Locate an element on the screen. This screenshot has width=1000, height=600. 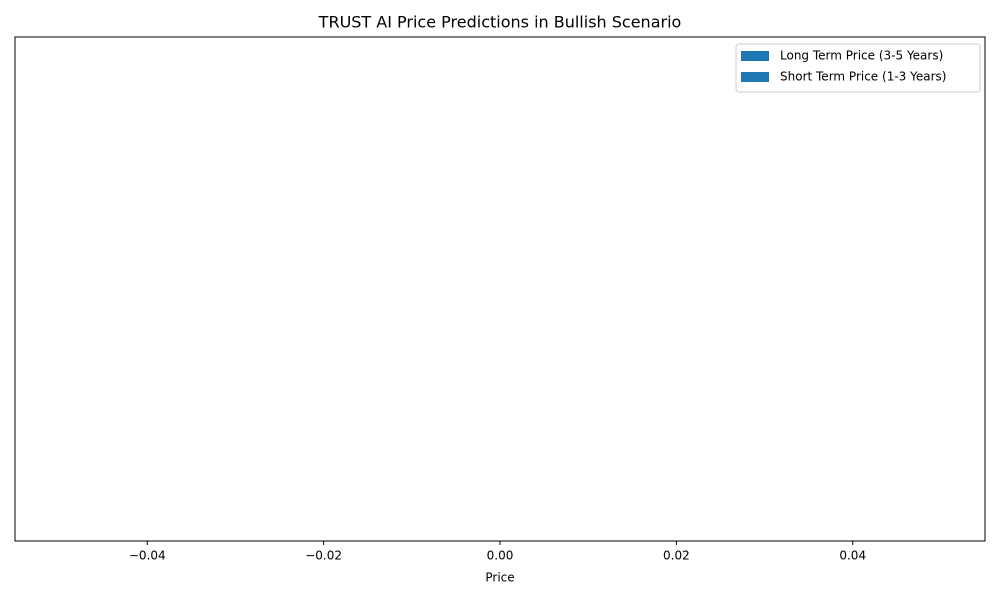
x-tick-label: 0.04 is located at coordinates (852, 556).